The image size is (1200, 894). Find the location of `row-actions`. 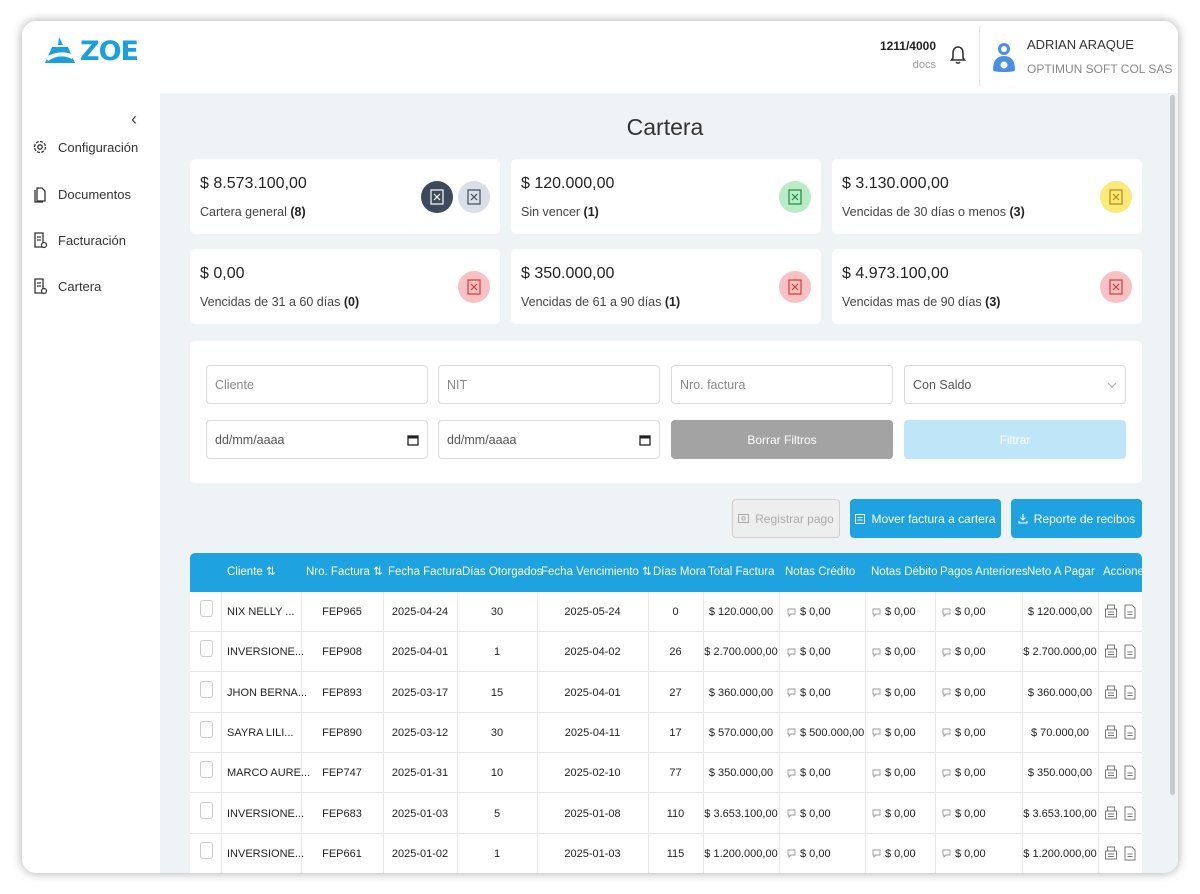

row-actions is located at coordinates (1120, 651).